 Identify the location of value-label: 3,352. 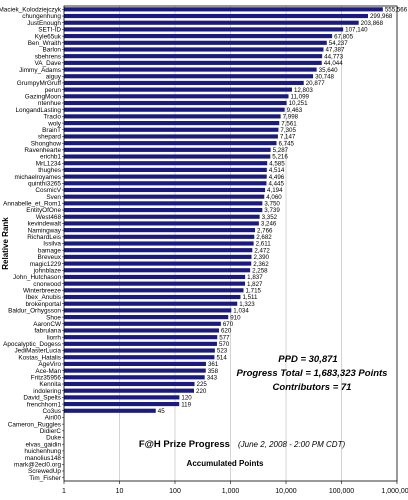
(270, 217).